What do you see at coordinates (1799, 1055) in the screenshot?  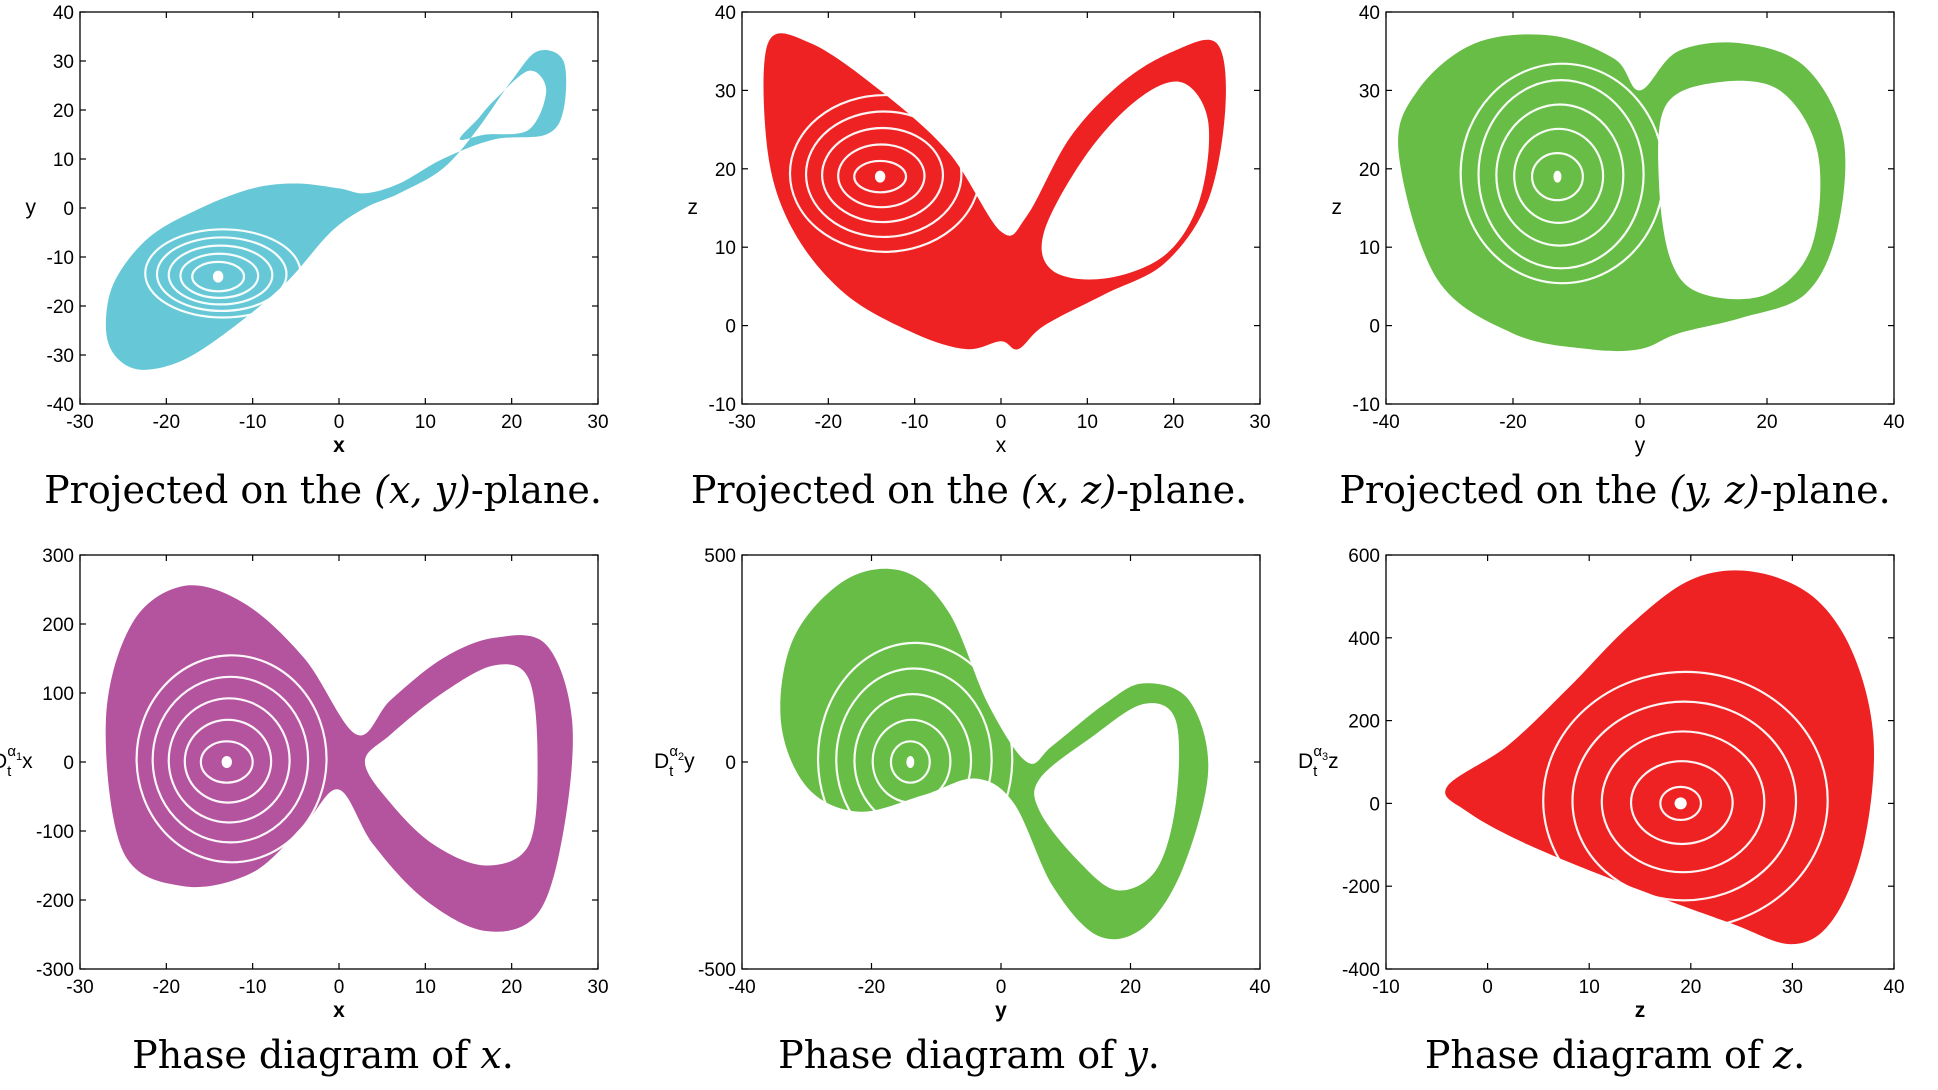 I see `caption-suffix: .` at bounding box center [1799, 1055].